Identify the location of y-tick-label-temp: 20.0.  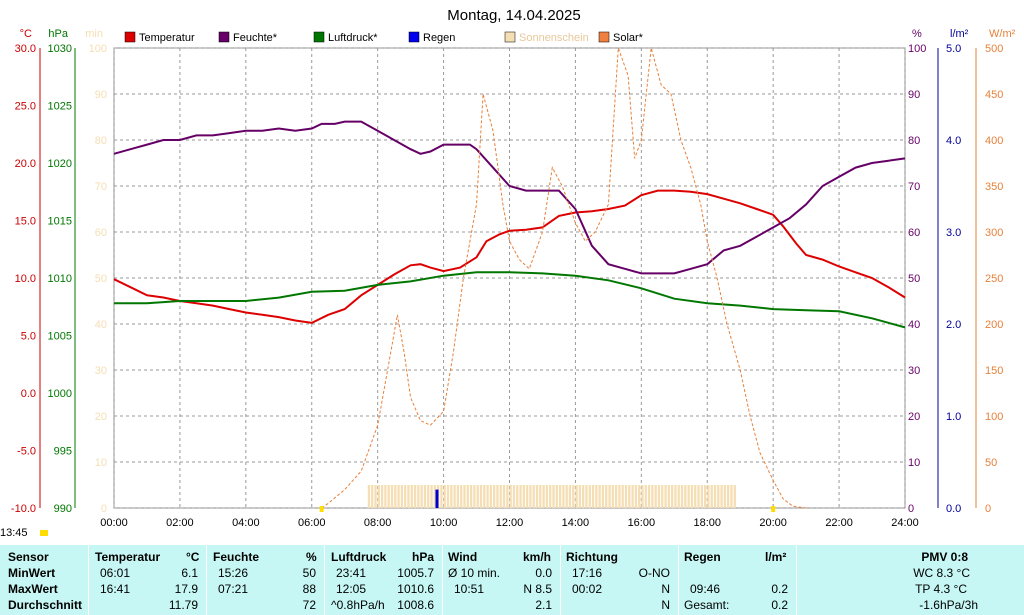
(25, 164).